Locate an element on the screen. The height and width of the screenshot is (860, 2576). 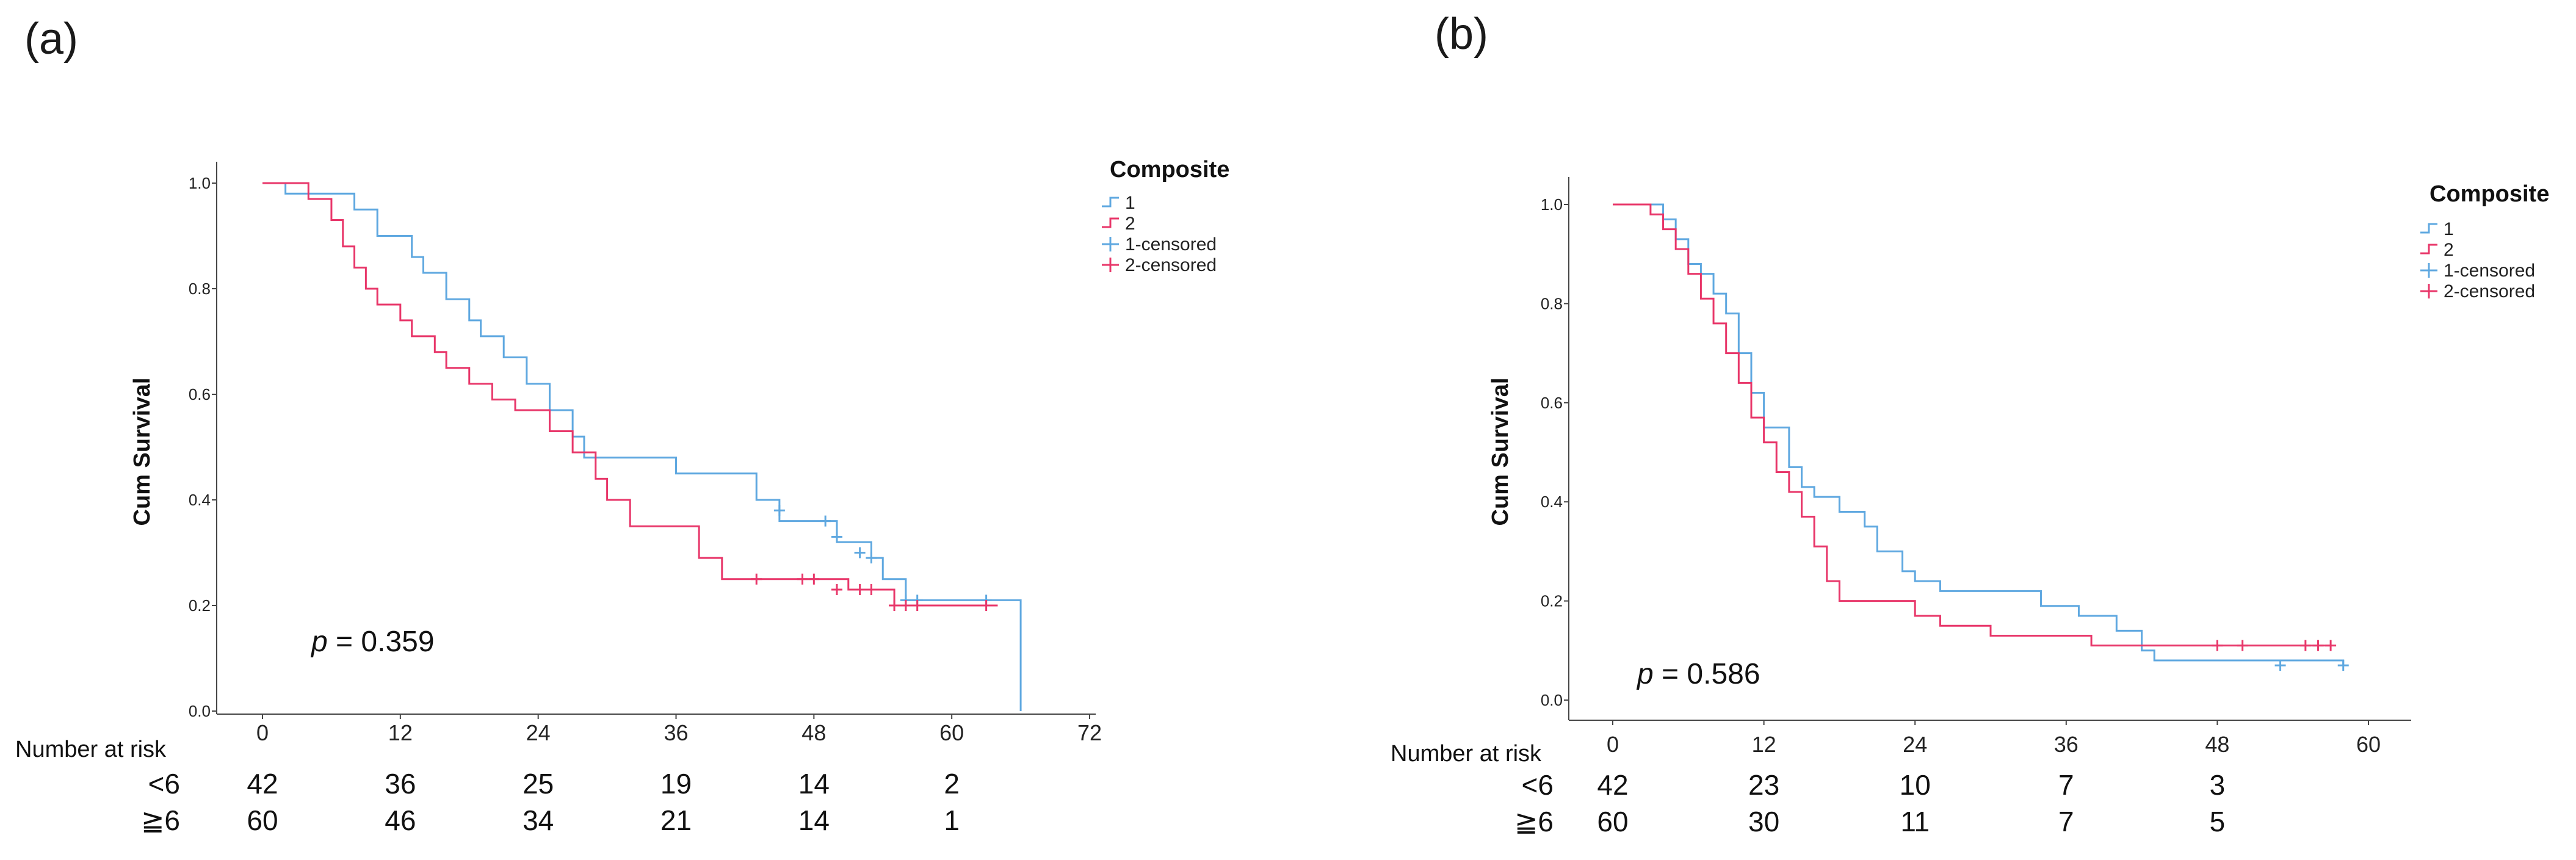
p-value-annotation: p = 0.359 is located at coordinates (372, 642).